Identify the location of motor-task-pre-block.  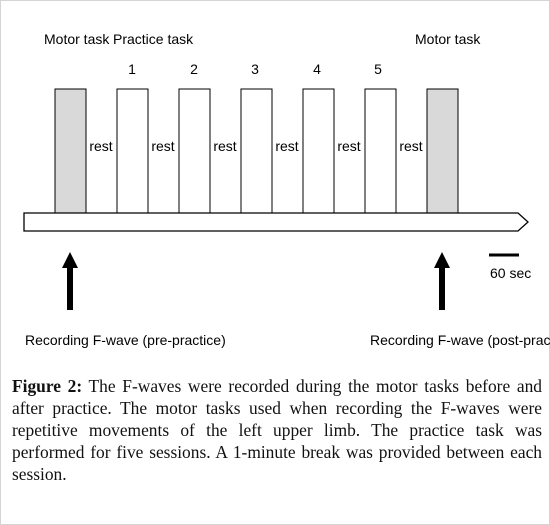
(70, 151).